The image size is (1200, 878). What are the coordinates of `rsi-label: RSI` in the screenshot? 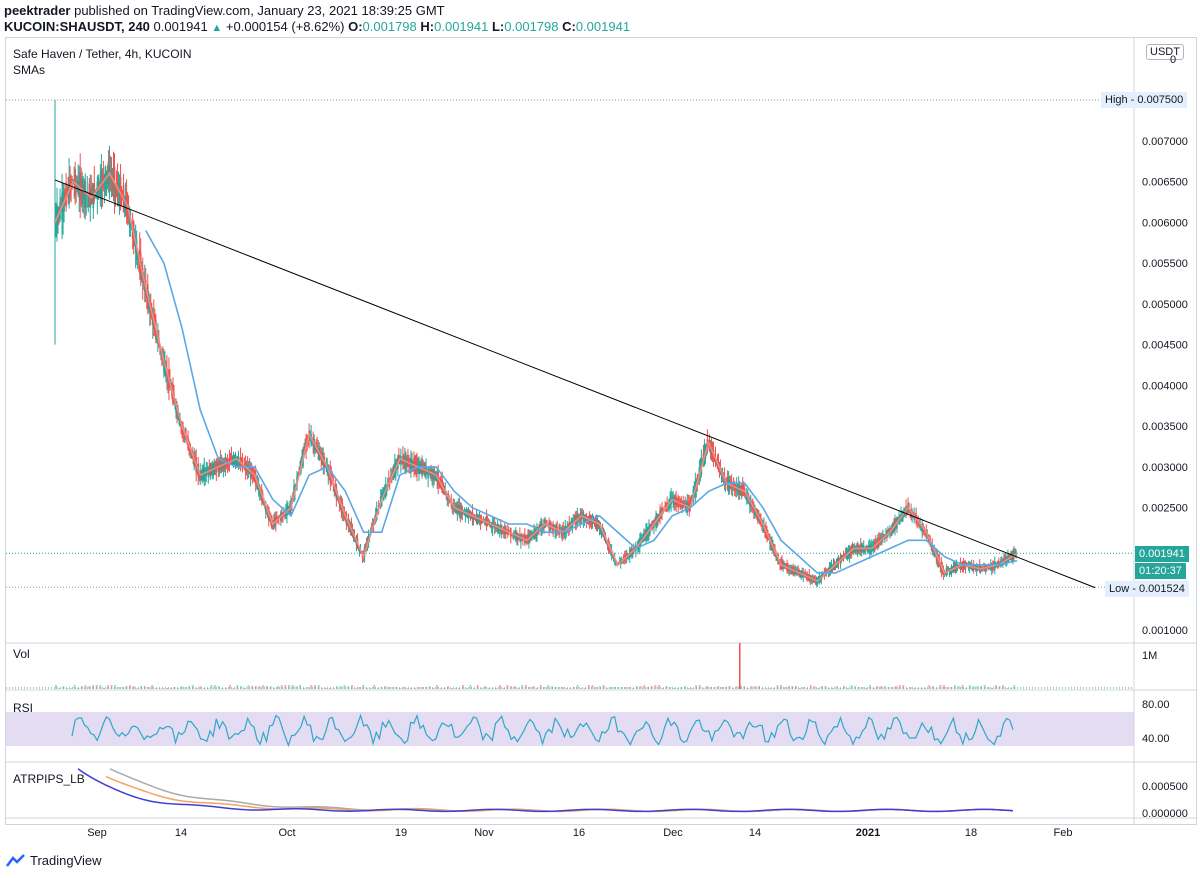 It's located at (23, 708).